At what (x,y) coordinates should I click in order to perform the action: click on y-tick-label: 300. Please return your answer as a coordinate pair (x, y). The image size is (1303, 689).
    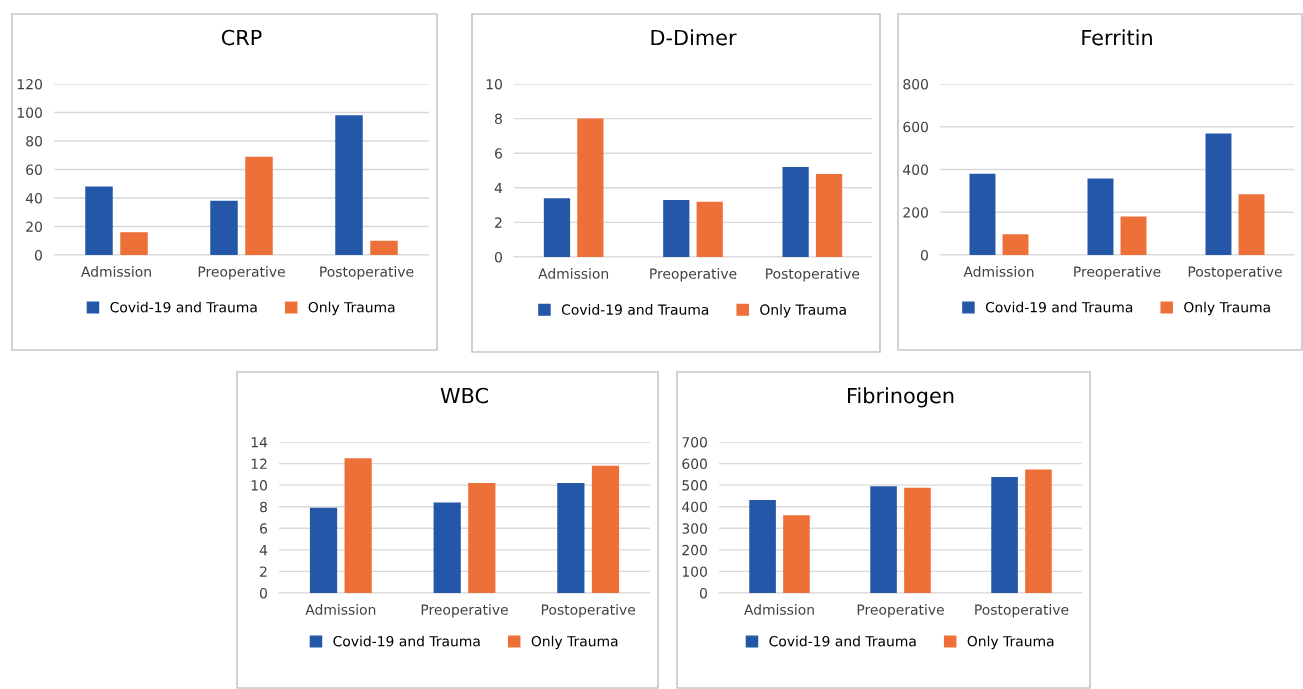
    Looking at the image, I should click on (694, 528).